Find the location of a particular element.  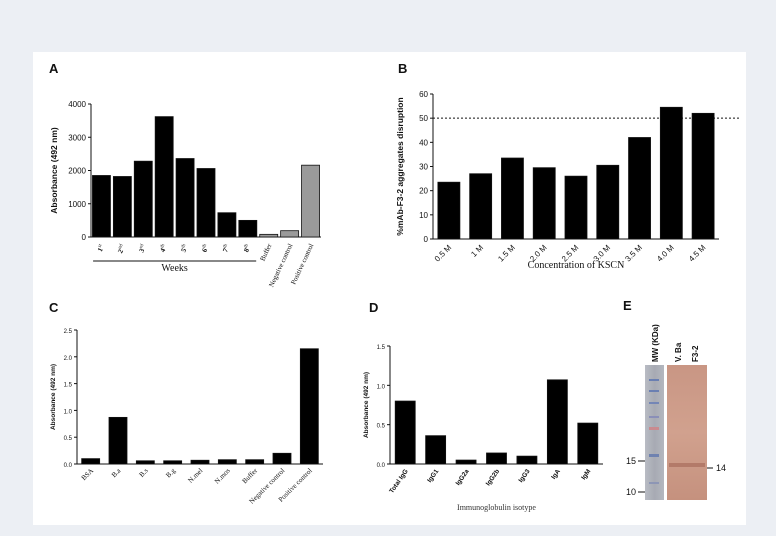

y-tick-label: 2.5 is located at coordinates (68, 332).